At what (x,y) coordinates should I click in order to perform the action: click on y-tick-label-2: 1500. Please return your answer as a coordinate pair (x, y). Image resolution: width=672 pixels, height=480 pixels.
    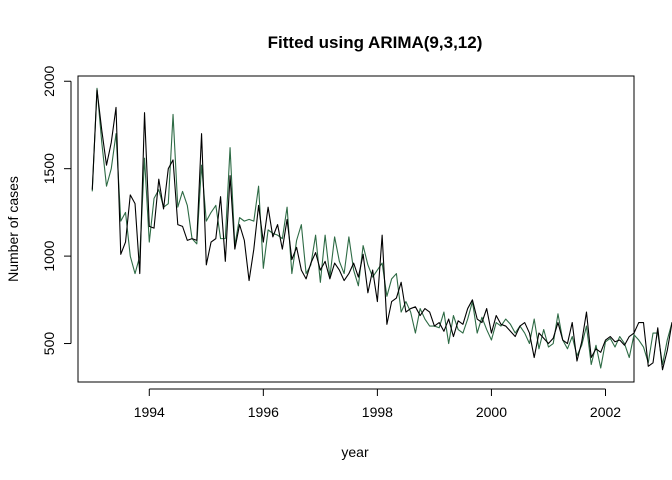
    Looking at the image, I should click on (49, 168).